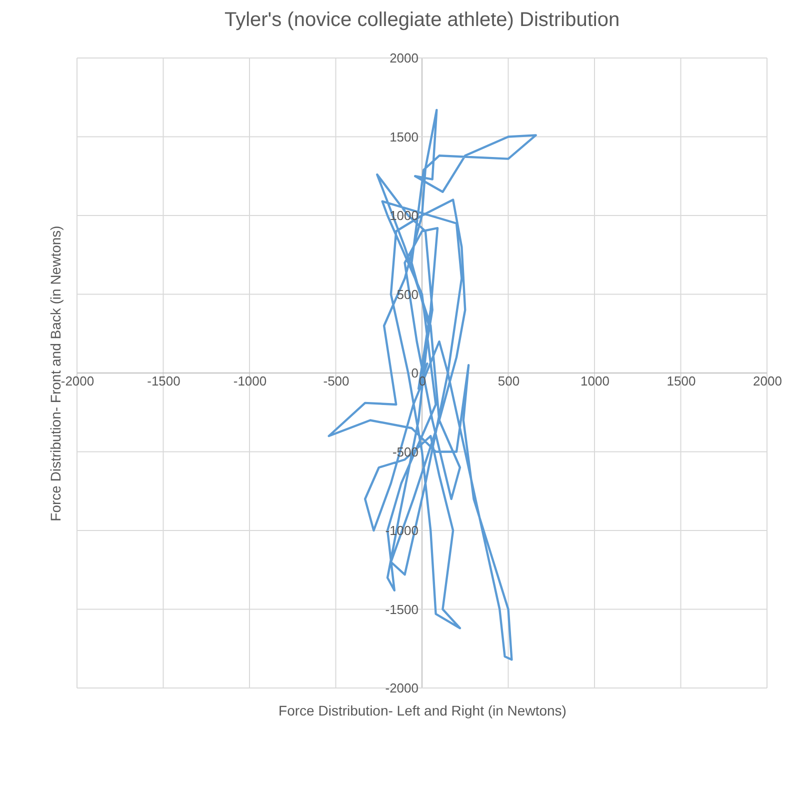  What do you see at coordinates (56, 374) in the screenshot?
I see `y-axis-title: Force Distribution- Front and Back (in Newtons)` at bounding box center [56, 374].